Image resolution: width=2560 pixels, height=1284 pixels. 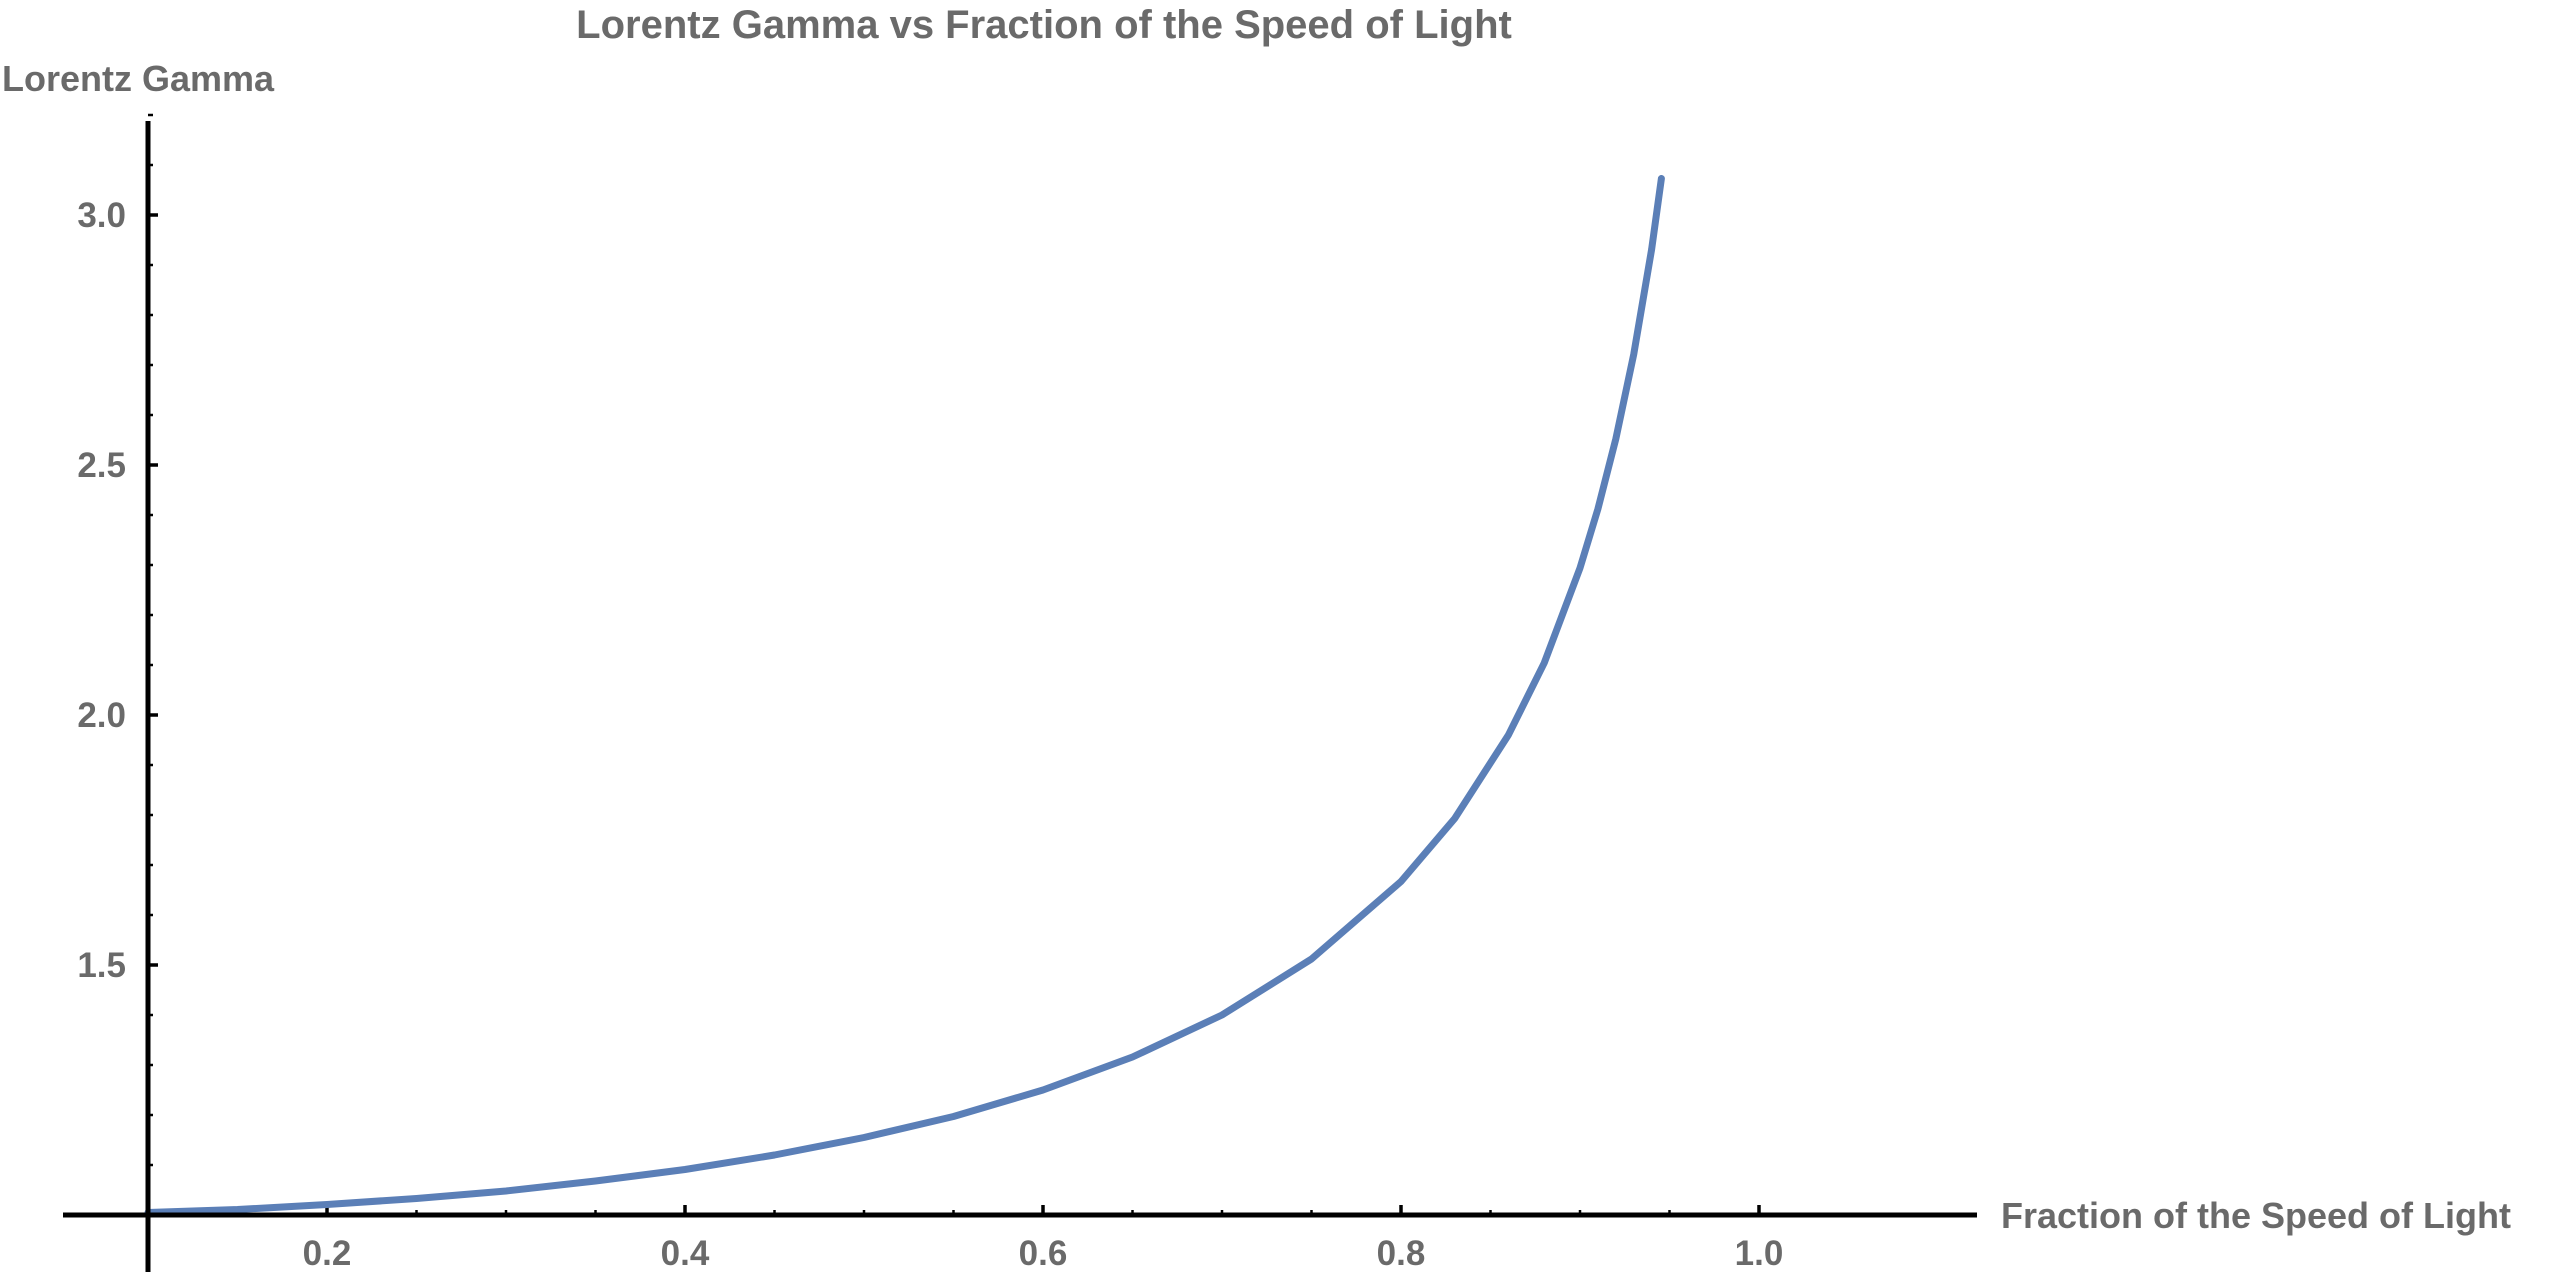 What do you see at coordinates (101, 715) in the screenshot?
I see `y-tick-label: 2.0` at bounding box center [101, 715].